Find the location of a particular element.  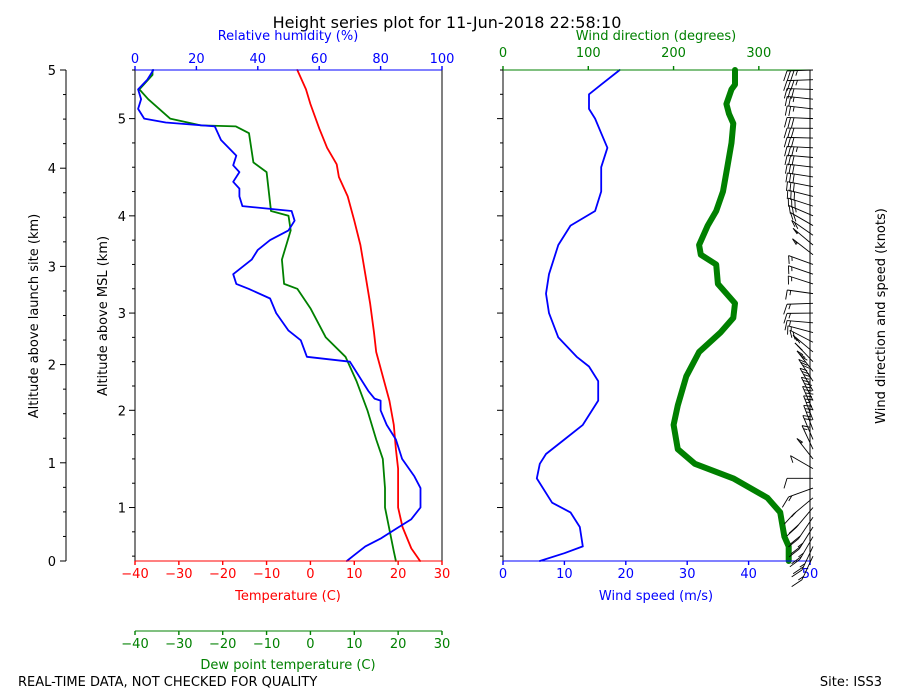

rh-axis-tick-label: 40 is located at coordinates (258, 59).